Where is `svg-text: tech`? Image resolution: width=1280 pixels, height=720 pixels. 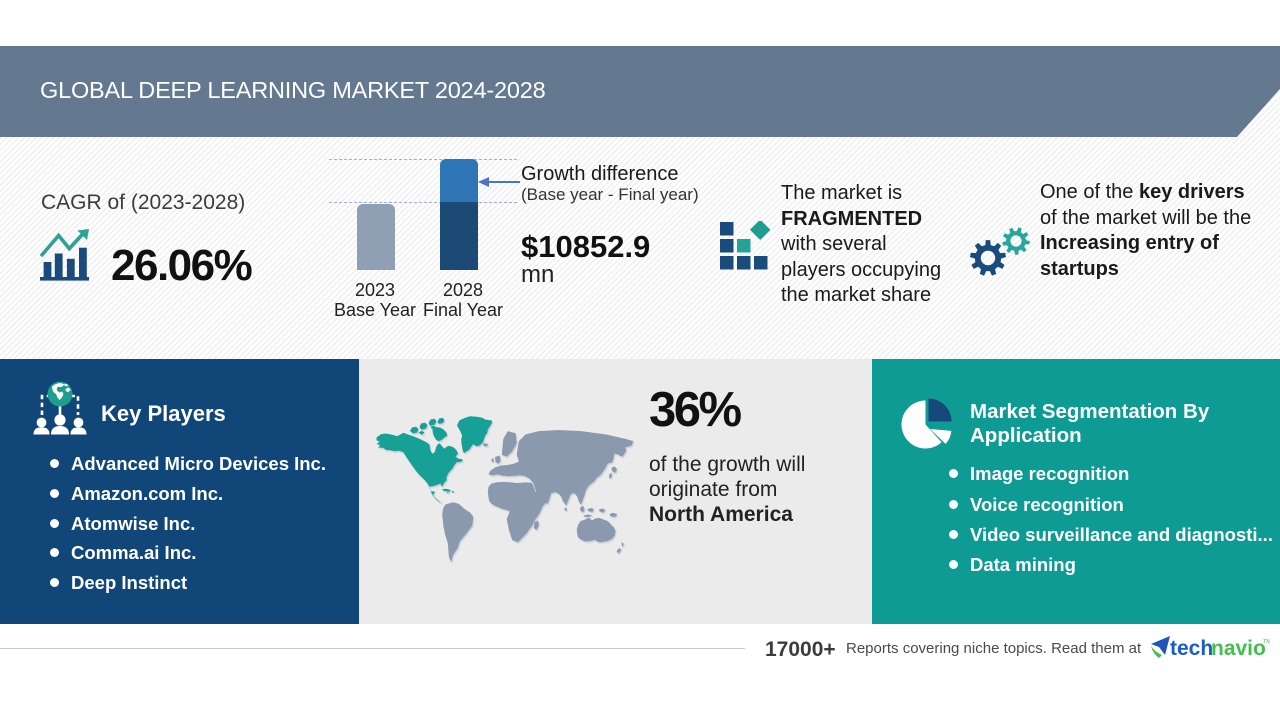 svg-text: tech is located at coordinates (1191, 648).